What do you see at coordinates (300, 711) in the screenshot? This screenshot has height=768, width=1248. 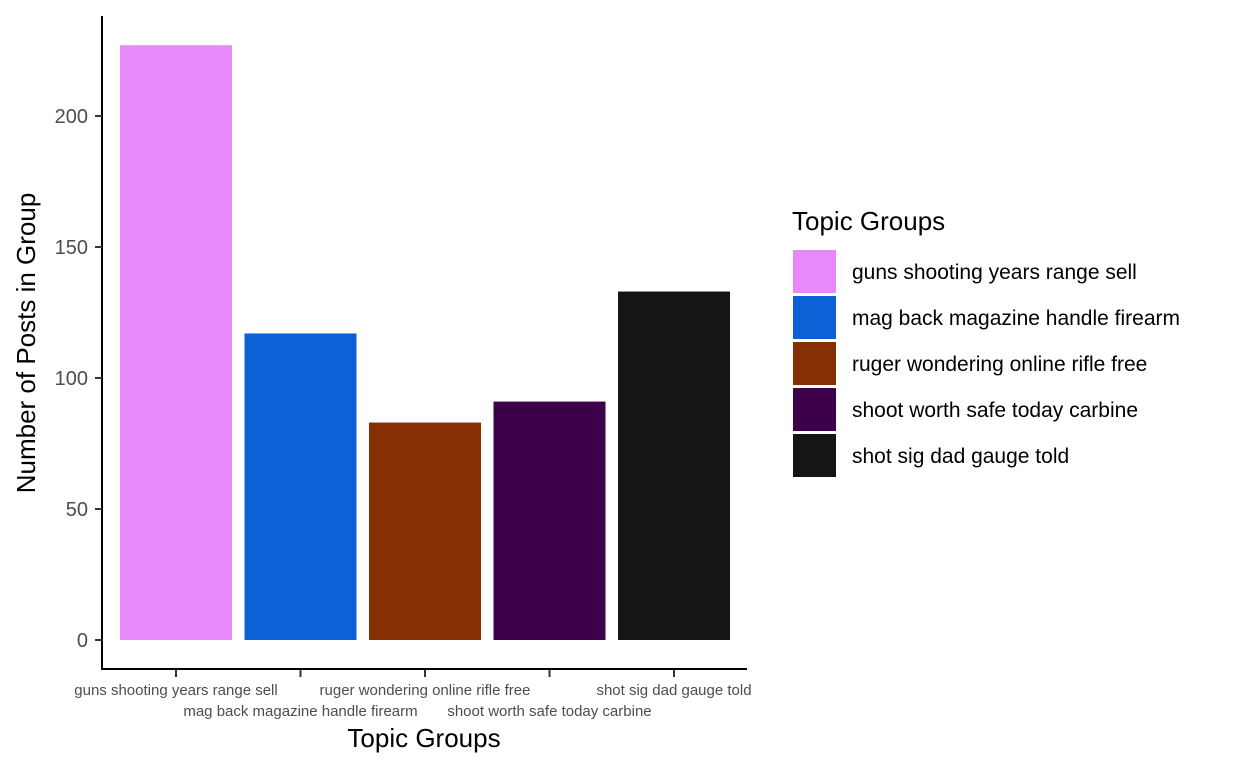 I see `x-tick-label: mag back magazine handle firearm` at bounding box center [300, 711].